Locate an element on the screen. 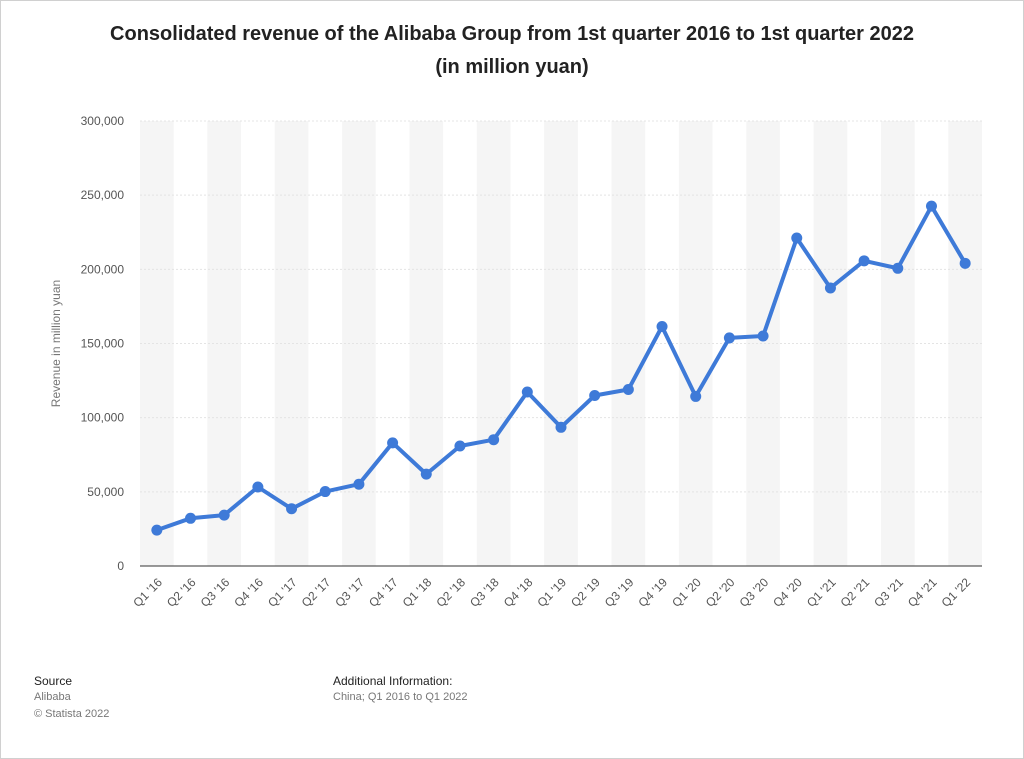 The width and height of the screenshot is (1024, 759). y-axis-title: Revenue in million yuan is located at coordinates (56, 343).